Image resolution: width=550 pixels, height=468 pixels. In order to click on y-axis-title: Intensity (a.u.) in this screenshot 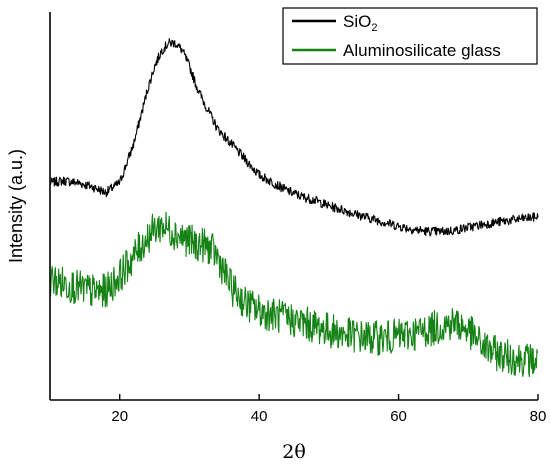, I will do `click(16, 206)`.